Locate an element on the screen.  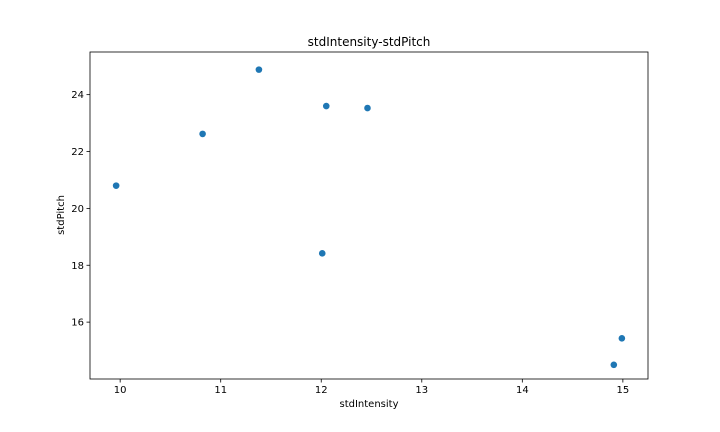
y-tick-label: 20 is located at coordinates (77, 209).